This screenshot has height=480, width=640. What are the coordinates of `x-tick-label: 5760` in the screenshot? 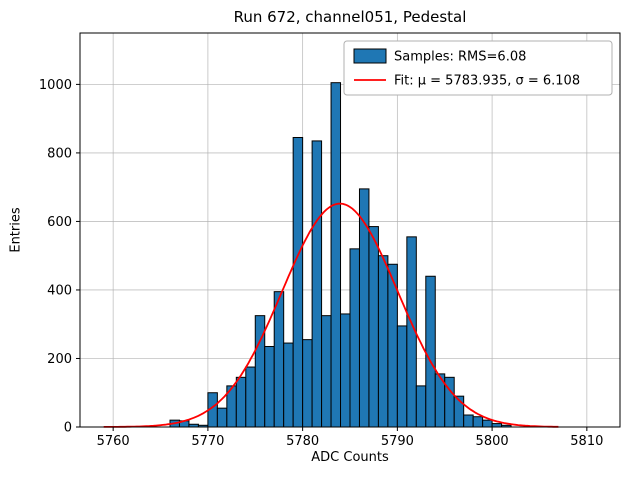 It's located at (113, 441).